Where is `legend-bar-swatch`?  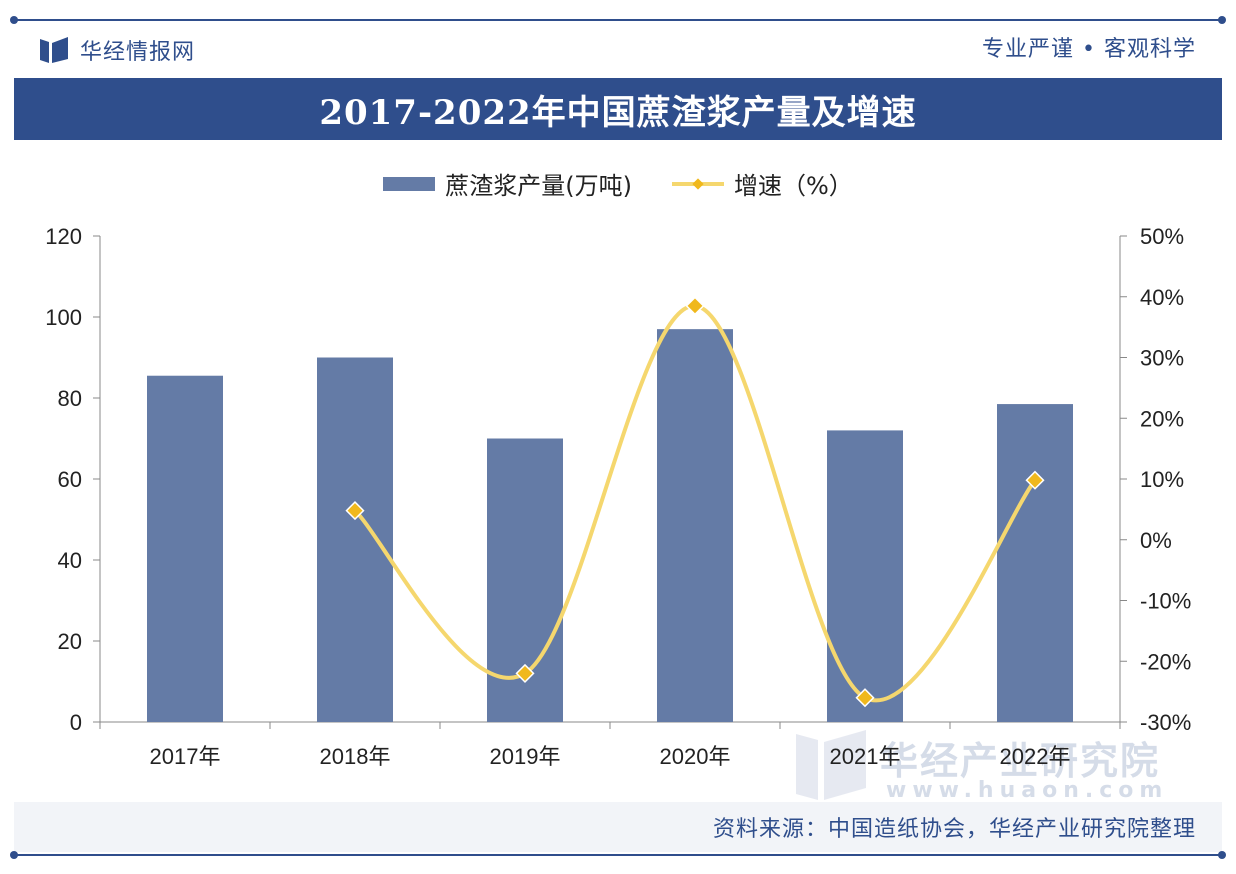
legend-bar-swatch is located at coordinates (409, 183).